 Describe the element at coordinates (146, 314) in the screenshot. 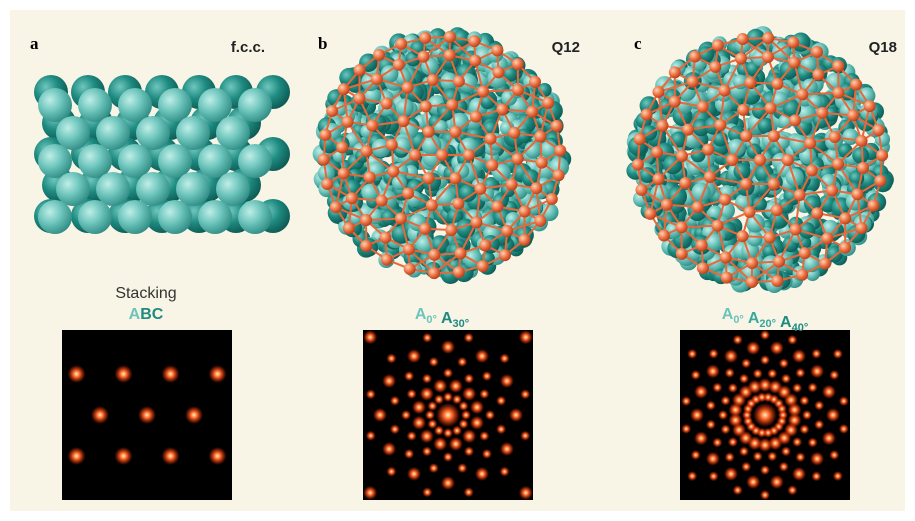

I see `layer-letter: B` at that location.